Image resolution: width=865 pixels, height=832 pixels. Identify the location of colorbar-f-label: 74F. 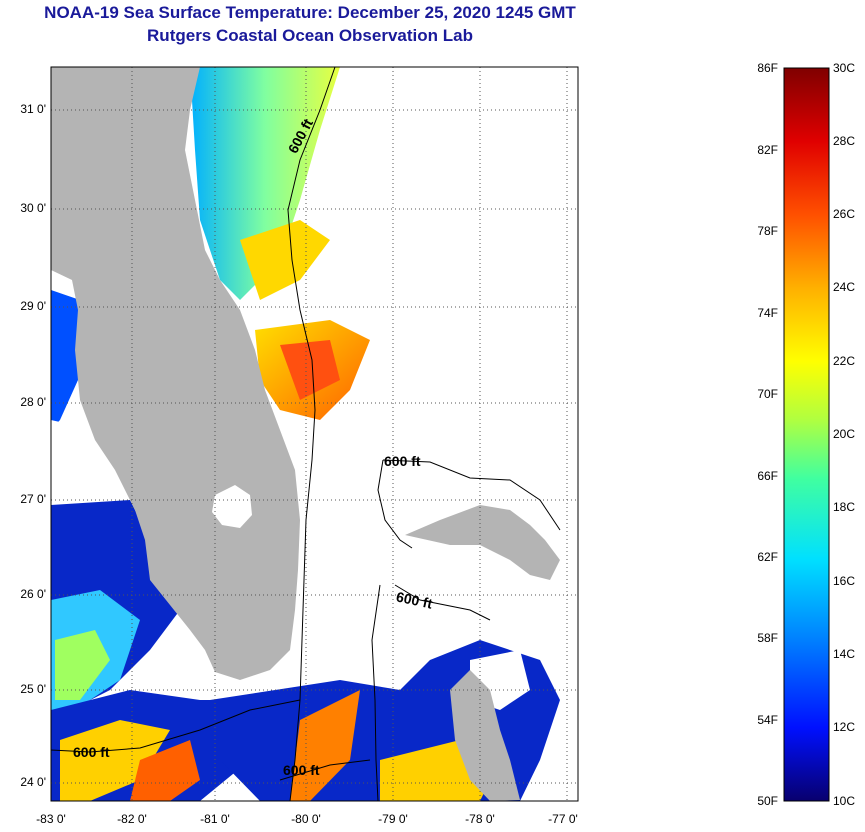
(767, 313).